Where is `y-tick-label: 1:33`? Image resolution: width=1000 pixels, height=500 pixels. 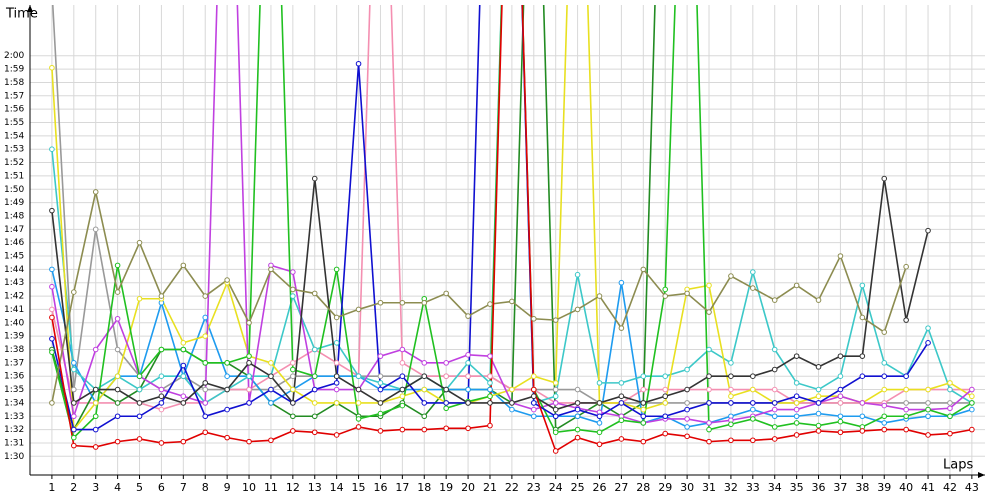 y-tick-label: 1:33 is located at coordinates (14, 417).